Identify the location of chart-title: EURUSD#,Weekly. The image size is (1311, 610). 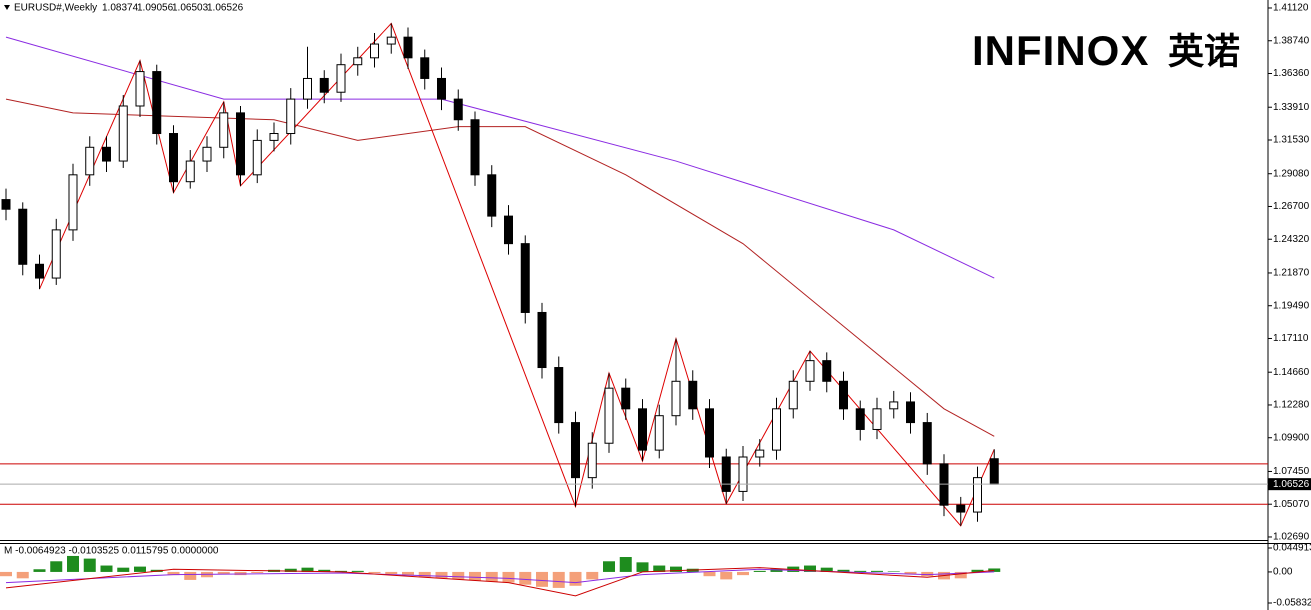
(55, 8).